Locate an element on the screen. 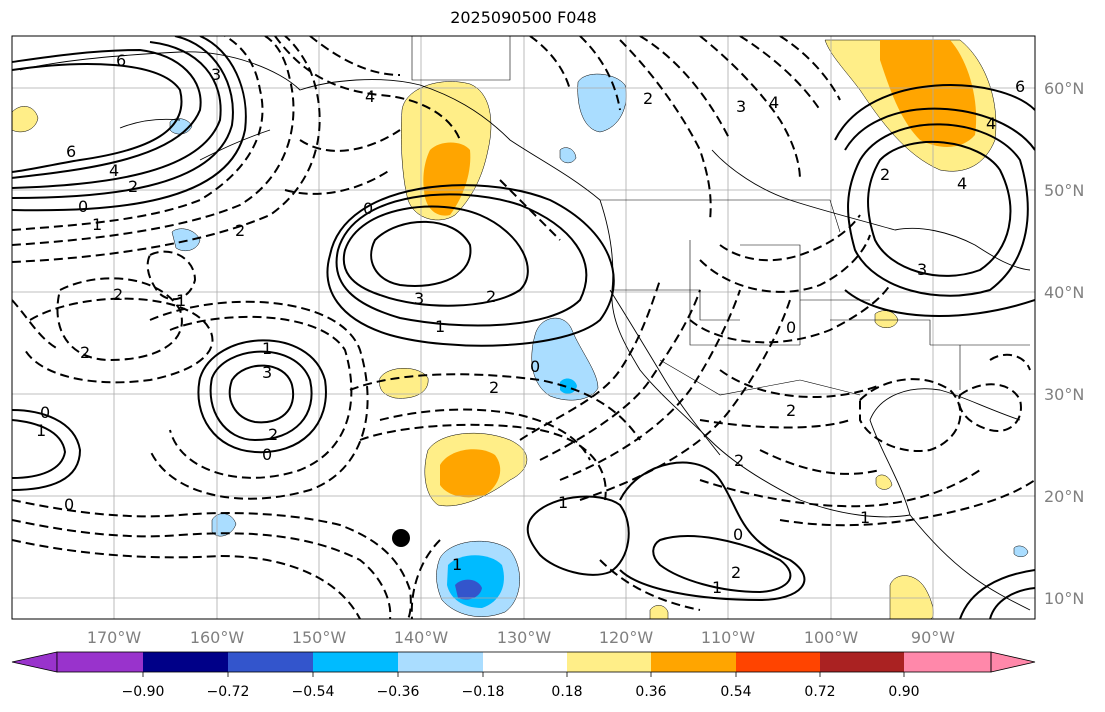 Image resolution: width=1105 pixels, height=712 pixels. lon-label-130w: 130°W is located at coordinates (524, 637).